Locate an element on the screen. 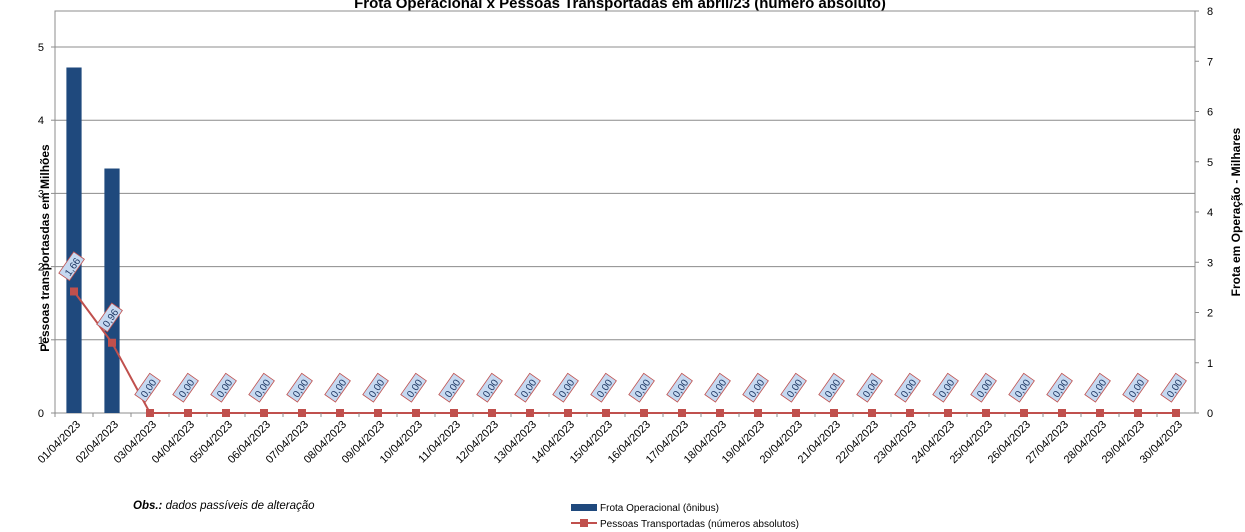 The height and width of the screenshot is (532, 1245). right-tick-label: 5 is located at coordinates (1210, 163).